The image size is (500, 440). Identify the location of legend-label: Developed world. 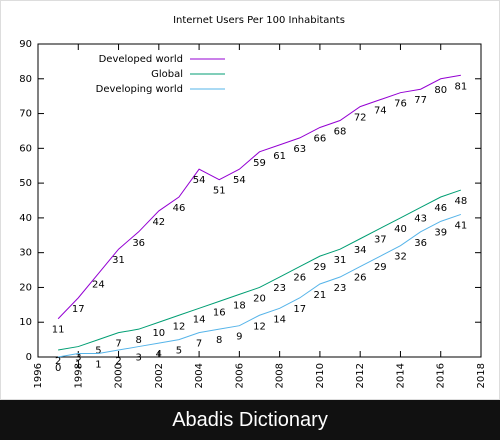
(141, 59).